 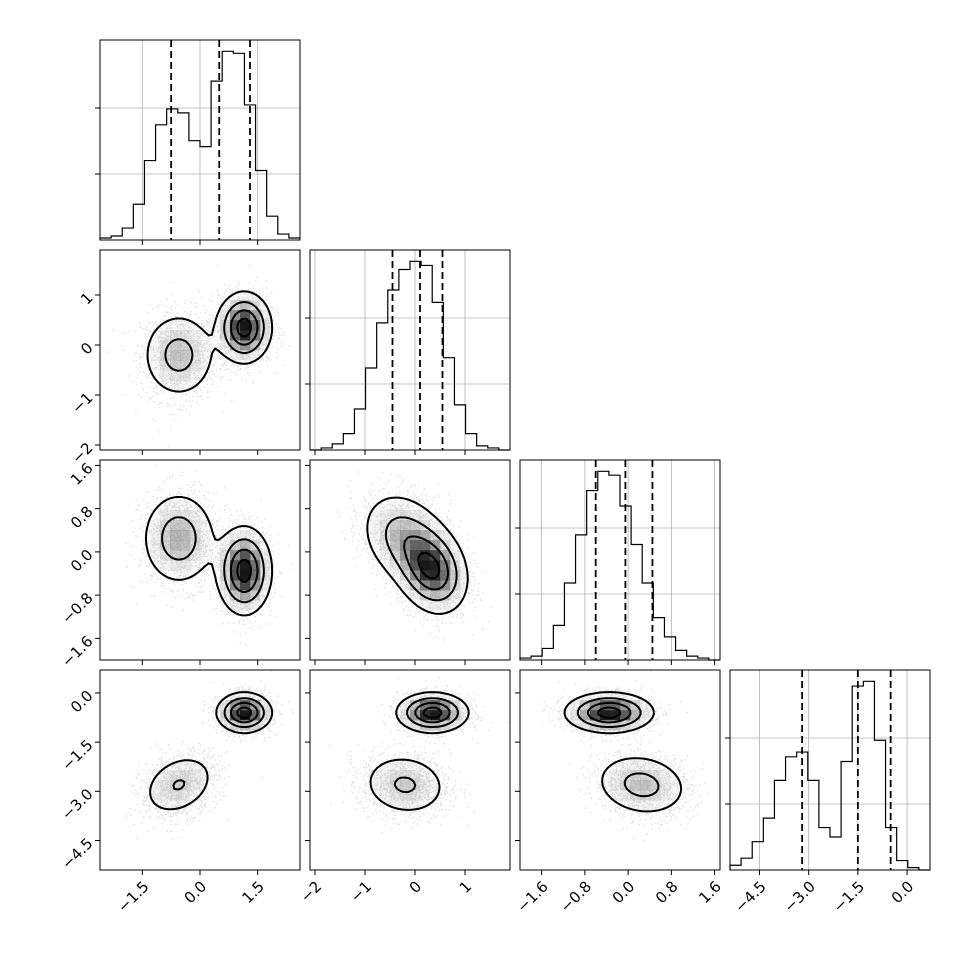 What do you see at coordinates (849, 897) in the screenshot?
I see `x-tick-label-3-2: −1.5` at bounding box center [849, 897].